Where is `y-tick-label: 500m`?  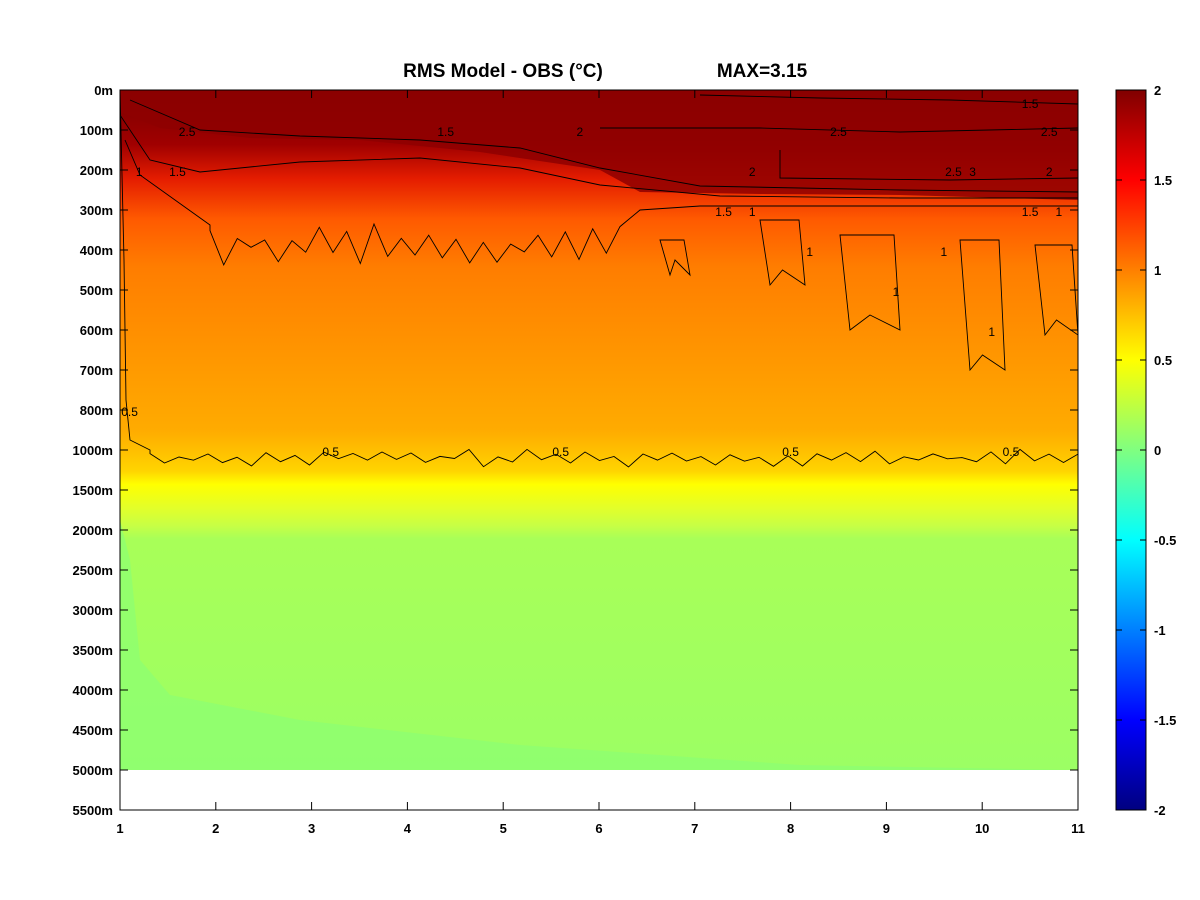
y-tick-label: 500m is located at coordinates (96, 290).